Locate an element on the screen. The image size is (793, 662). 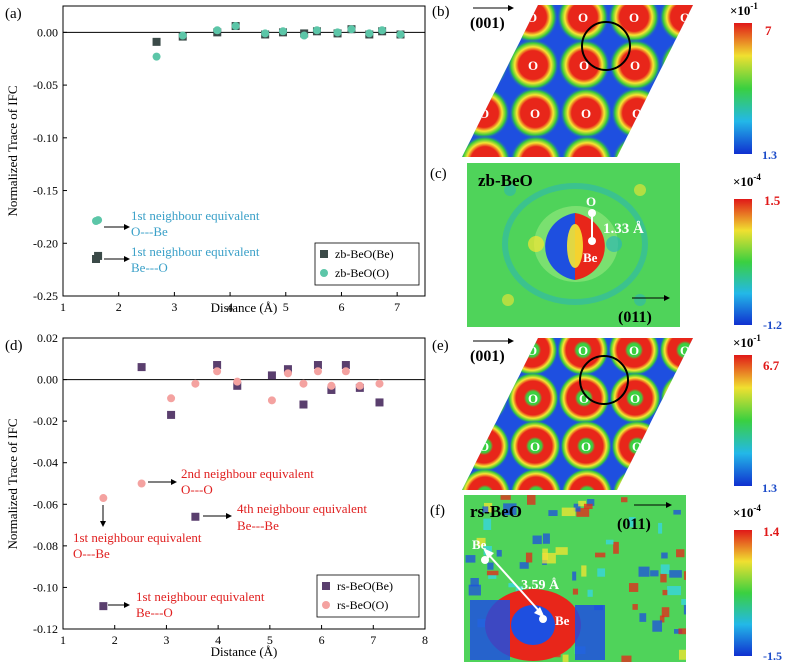
colorbar-max-c: 1.5 is located at coordinates (772, 200).